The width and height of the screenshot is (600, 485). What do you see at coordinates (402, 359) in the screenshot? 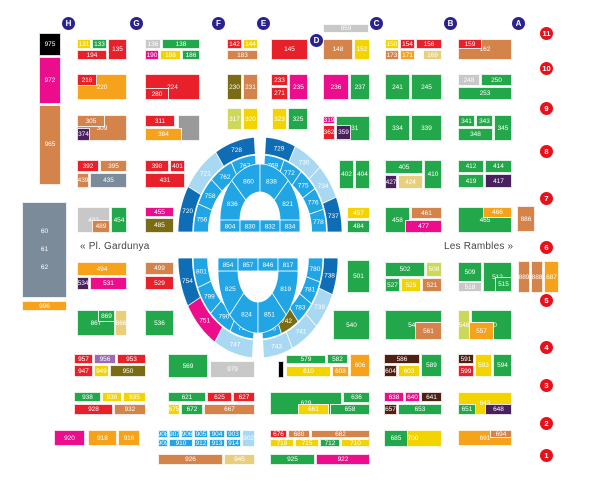
I see `stall-586: 586` at bounding box center [402, 359].